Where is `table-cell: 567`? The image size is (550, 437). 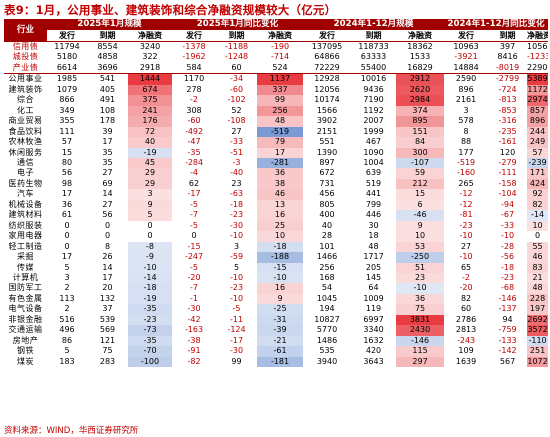 table-cell: 567 is located at coordinates (507, 361).